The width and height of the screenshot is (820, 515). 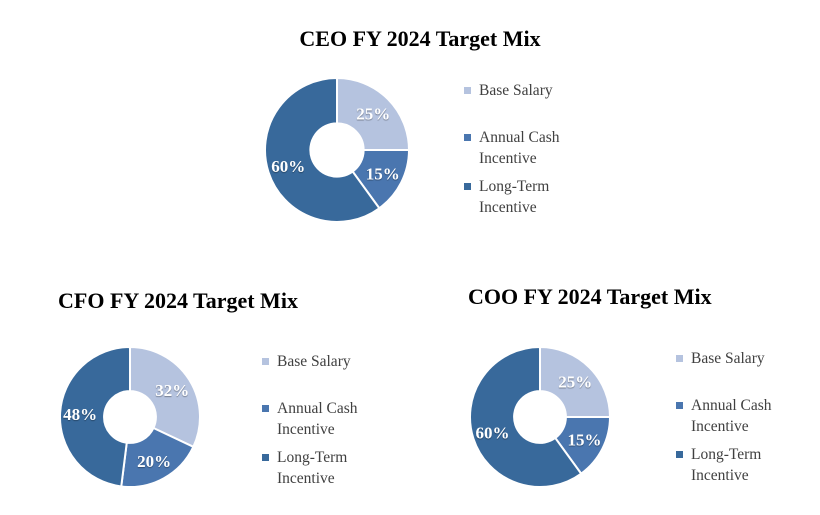 What do you see at coordinates (178, 300) in the screenshot?
I see `chart-title-cfo: CFO FY 2024 Target Mix` at bounding box center [178, 300].